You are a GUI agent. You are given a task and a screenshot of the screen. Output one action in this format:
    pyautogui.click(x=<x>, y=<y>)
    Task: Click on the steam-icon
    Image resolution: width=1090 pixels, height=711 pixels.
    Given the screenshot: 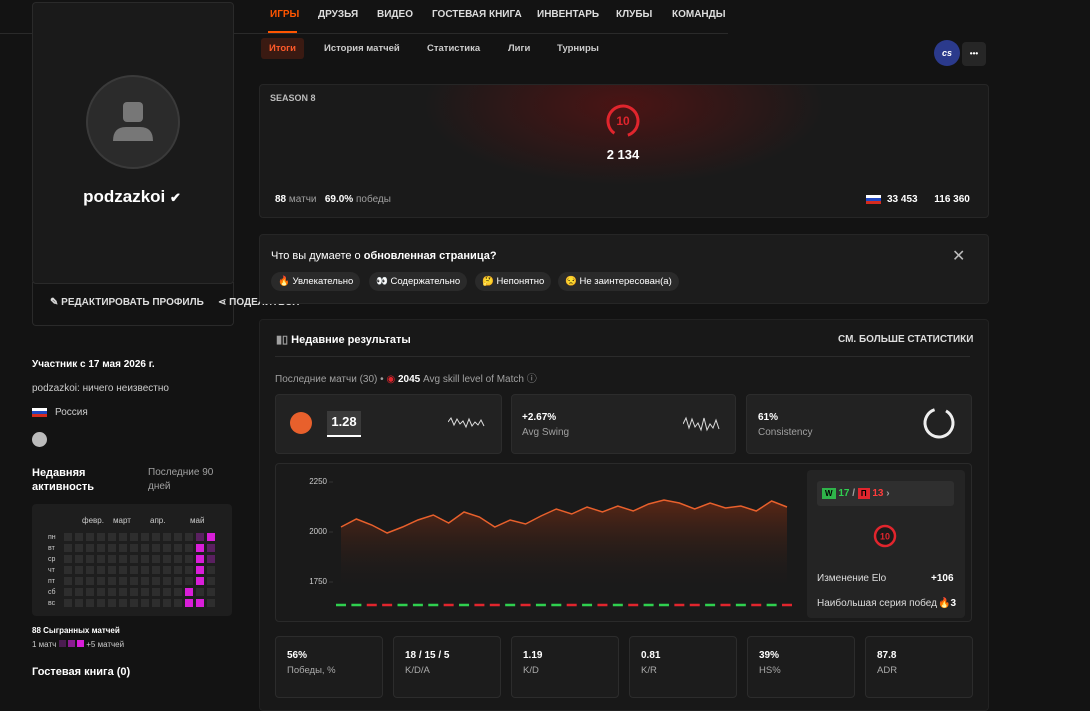 What is the action you would take?
    pyautogui.click(x=39, y=439)
    